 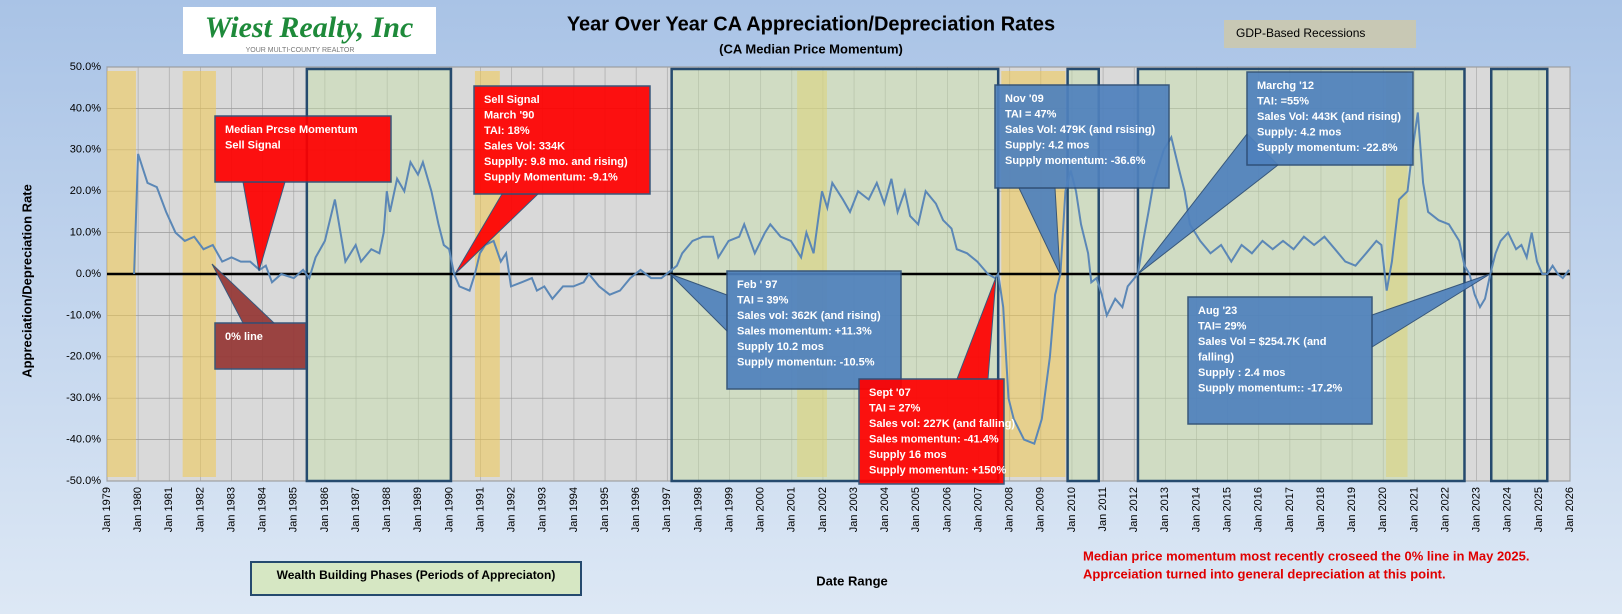 What do you see at coordinates (1196, 509) in the screenshot?
I see `x-tick-label: Jan 2014` at bounding box center [1196, 509].